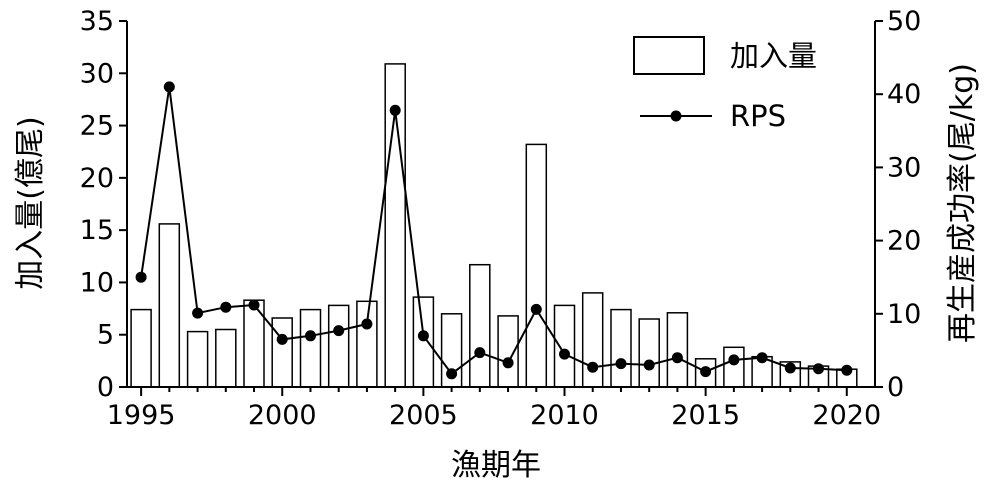 This screenshot has width=996, height=484. I want to click on left-tick-label-0: 0, so click(105, 387).